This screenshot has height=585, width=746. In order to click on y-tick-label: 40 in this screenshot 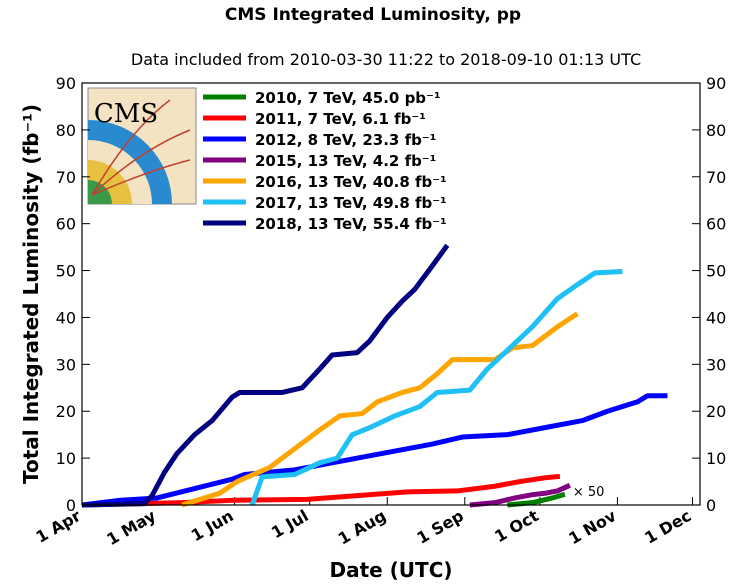, I will do `click(66, 317)`.